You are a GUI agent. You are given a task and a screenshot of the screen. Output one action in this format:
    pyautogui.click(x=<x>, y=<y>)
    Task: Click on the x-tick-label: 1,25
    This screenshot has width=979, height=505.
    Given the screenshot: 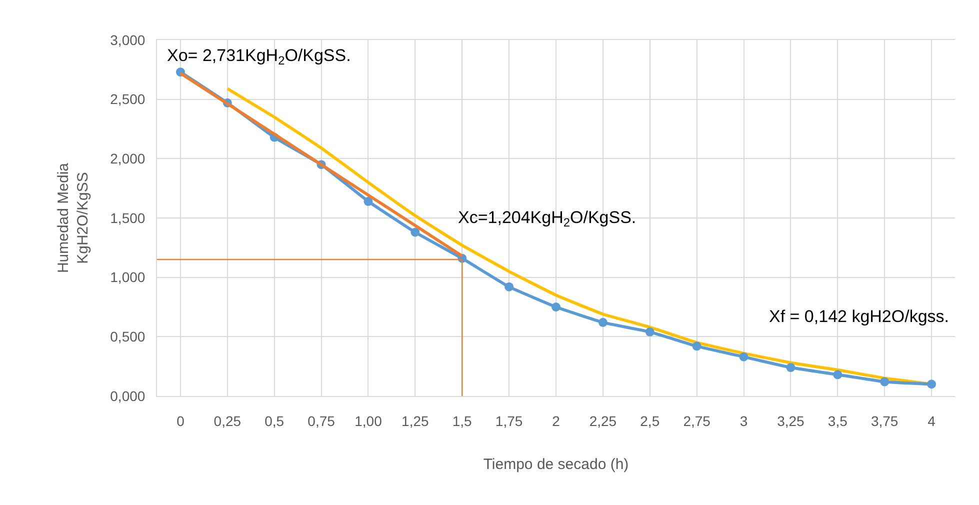 What is the action you would take?
    pyautogui.click(x=416, y=420)
    